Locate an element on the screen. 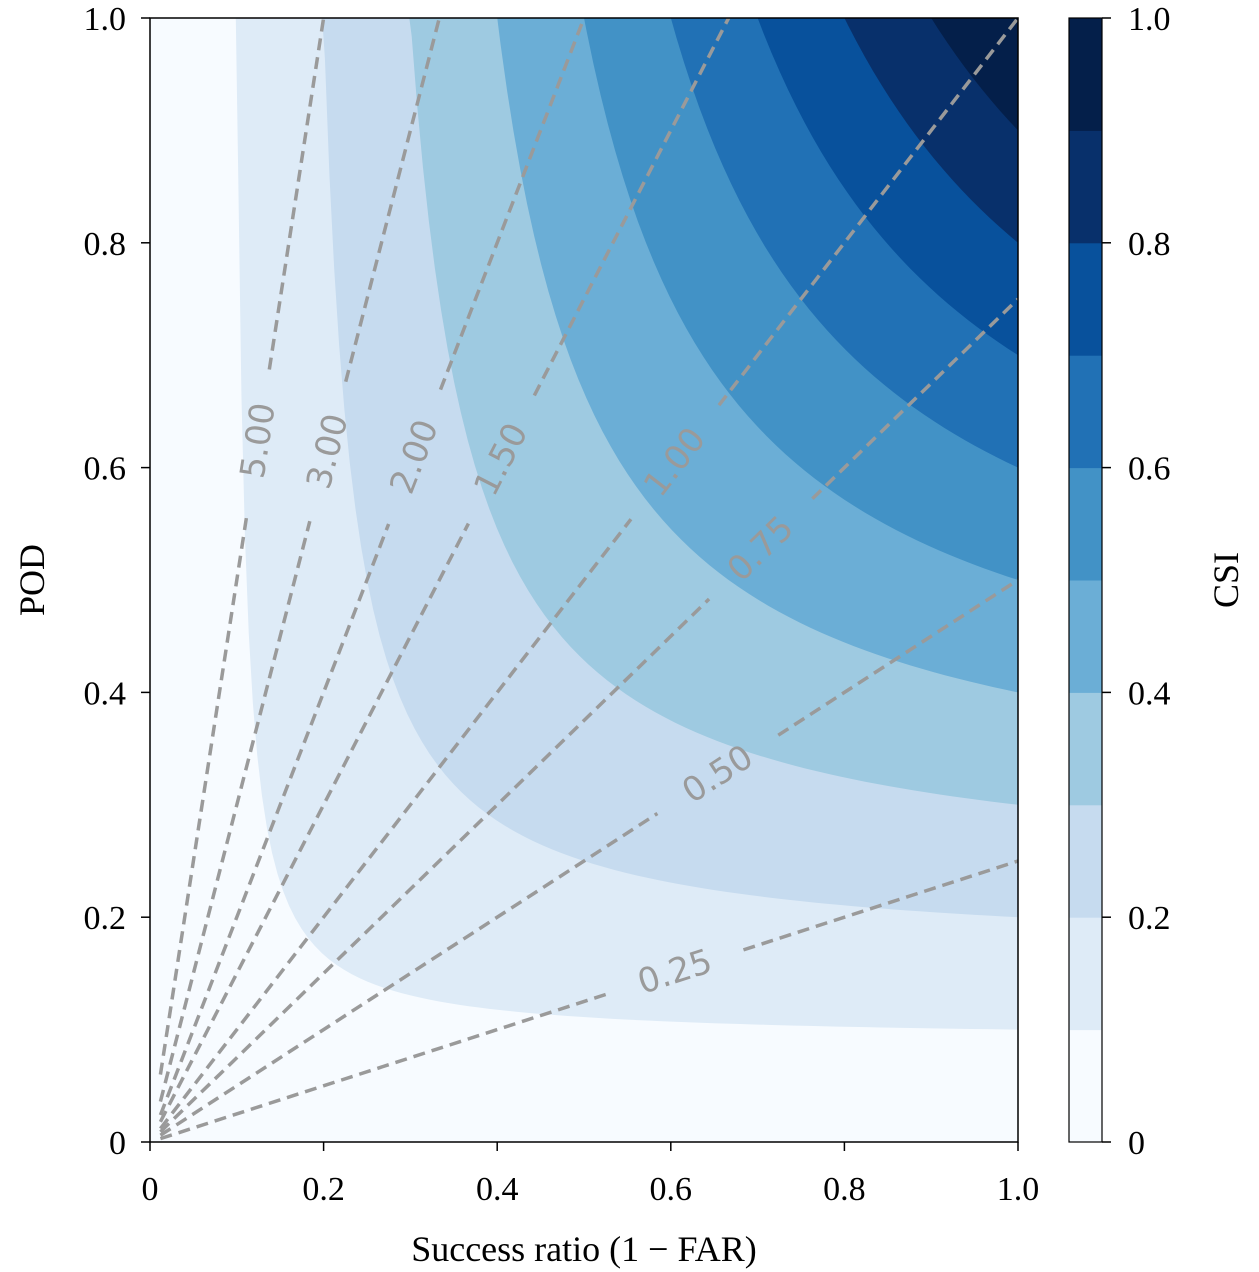  bias-line-1.50-segment-a is located at coordinates (314, 822).